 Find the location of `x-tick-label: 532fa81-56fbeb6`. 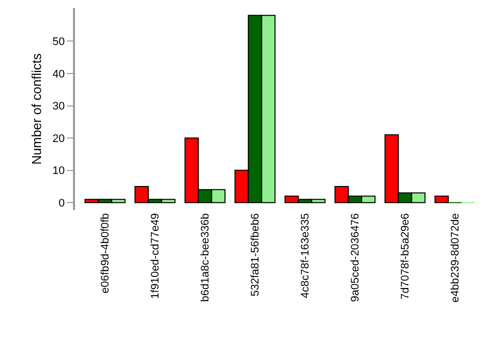

x-tick-label: 532fa81-56fbeb6 is located at coordinates (256, 254).